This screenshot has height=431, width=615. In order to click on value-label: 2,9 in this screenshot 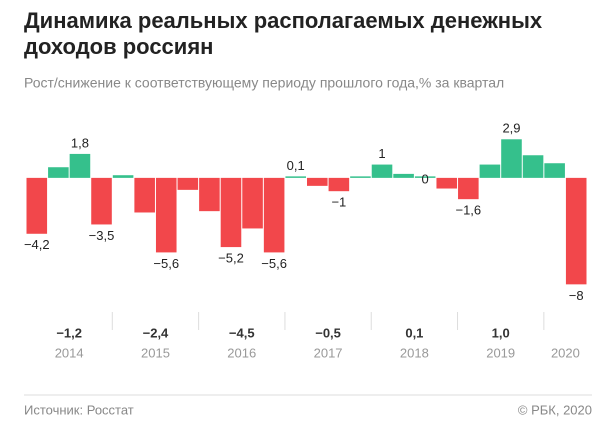, I will do `click(511, 128)`.